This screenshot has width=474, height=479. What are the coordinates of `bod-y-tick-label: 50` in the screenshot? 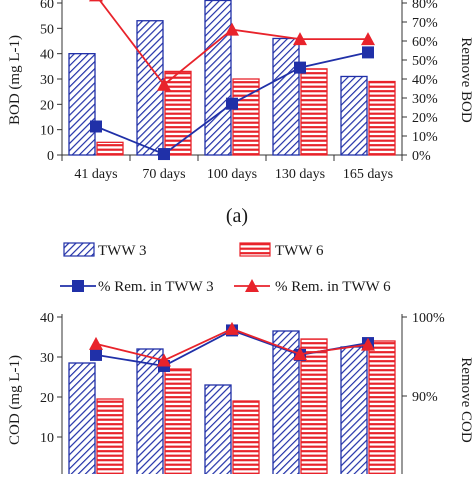 It's located at (47, 29).